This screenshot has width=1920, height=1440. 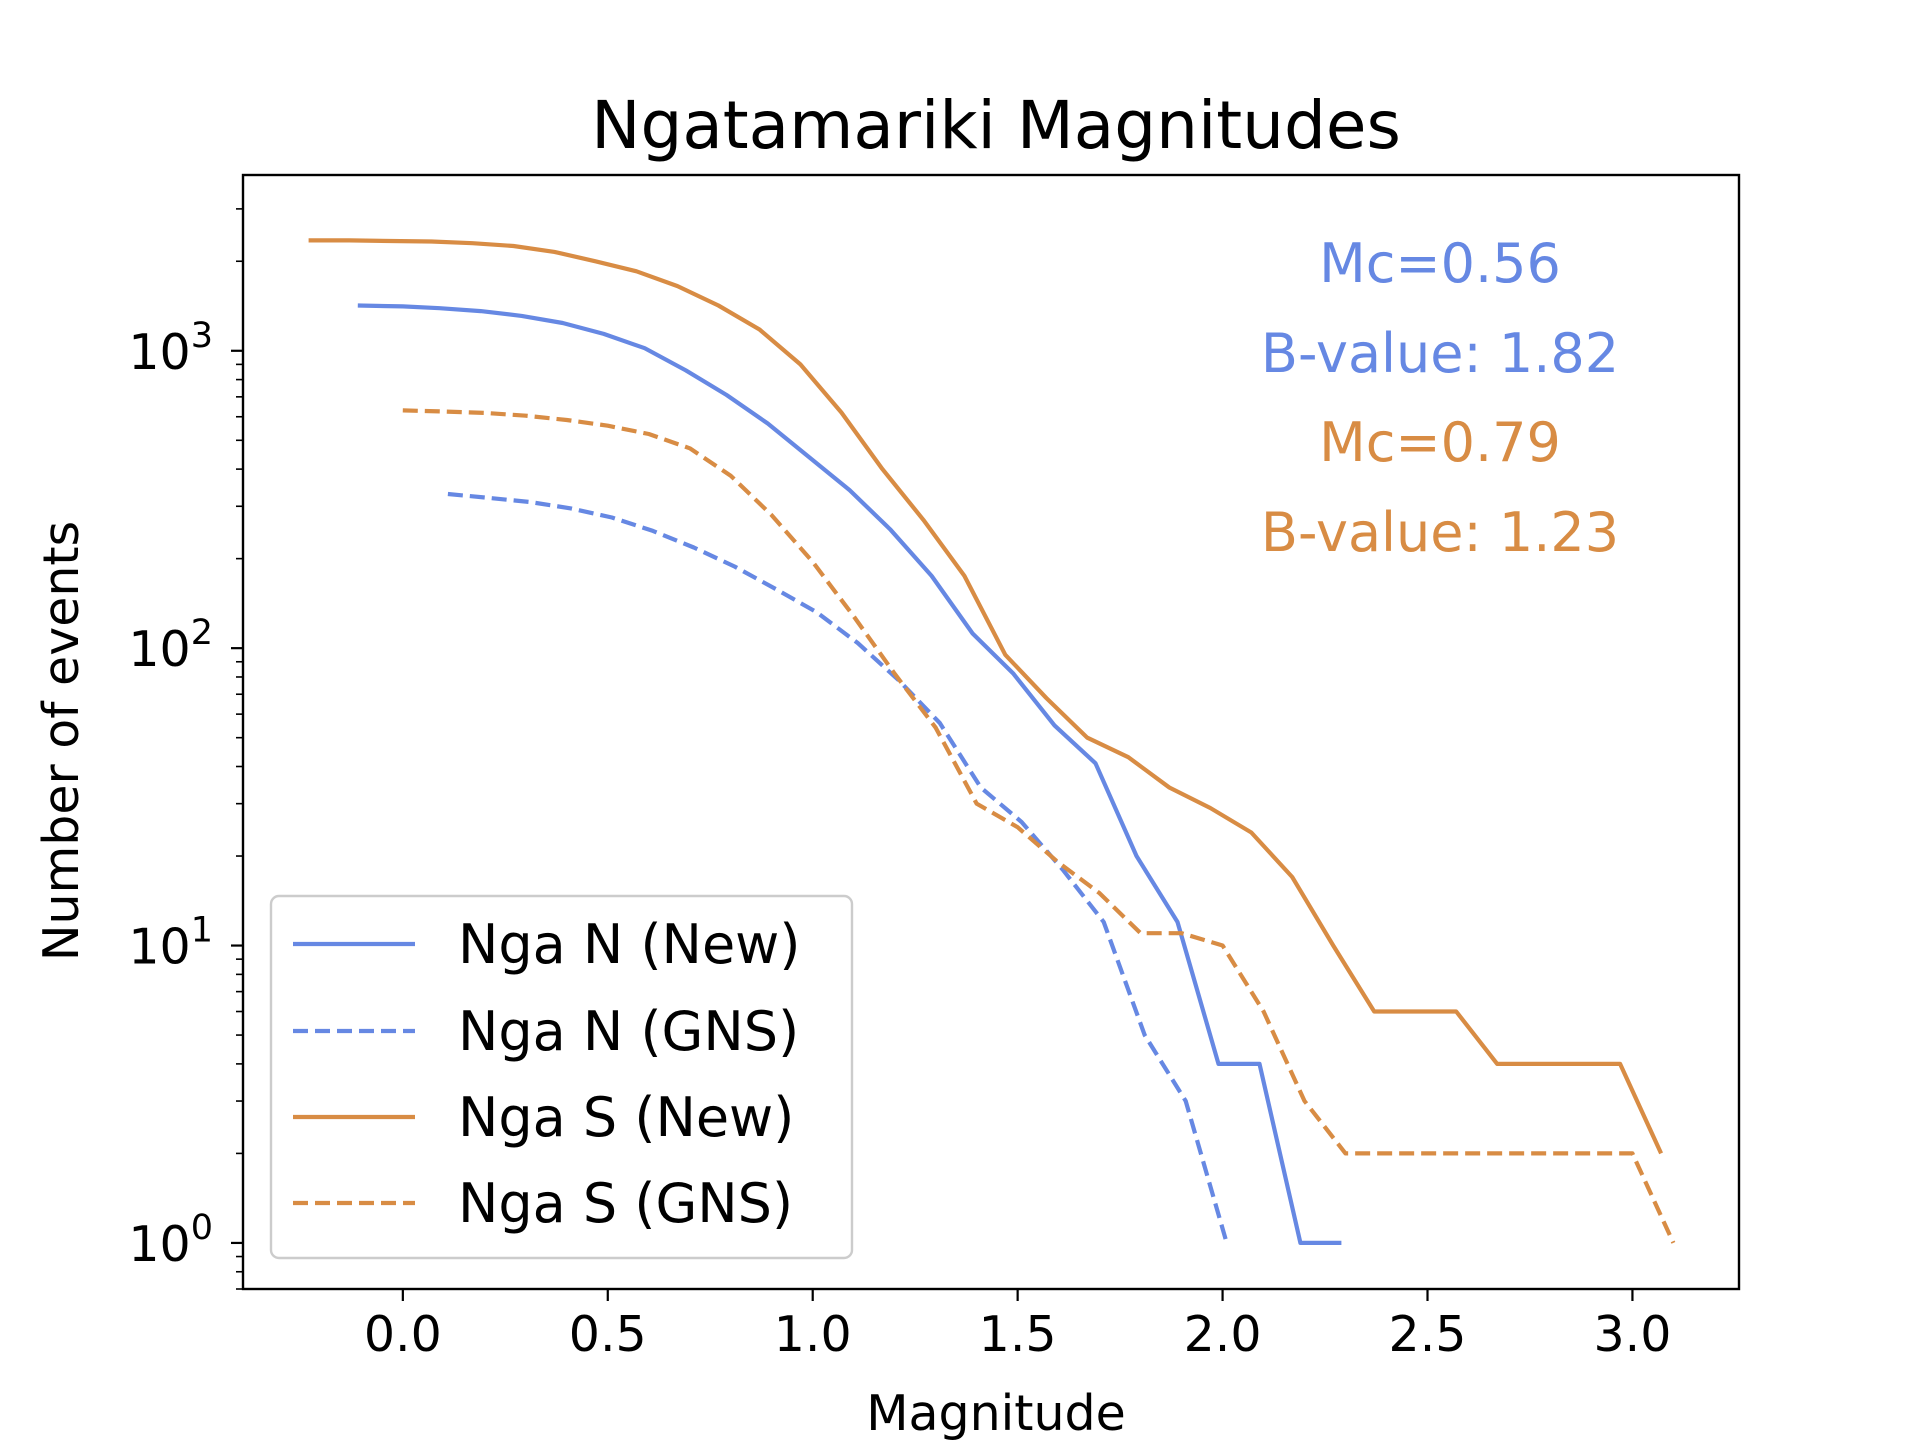 I want to click on x-tick-label: 3.0, so click(x=1632, y=1334).